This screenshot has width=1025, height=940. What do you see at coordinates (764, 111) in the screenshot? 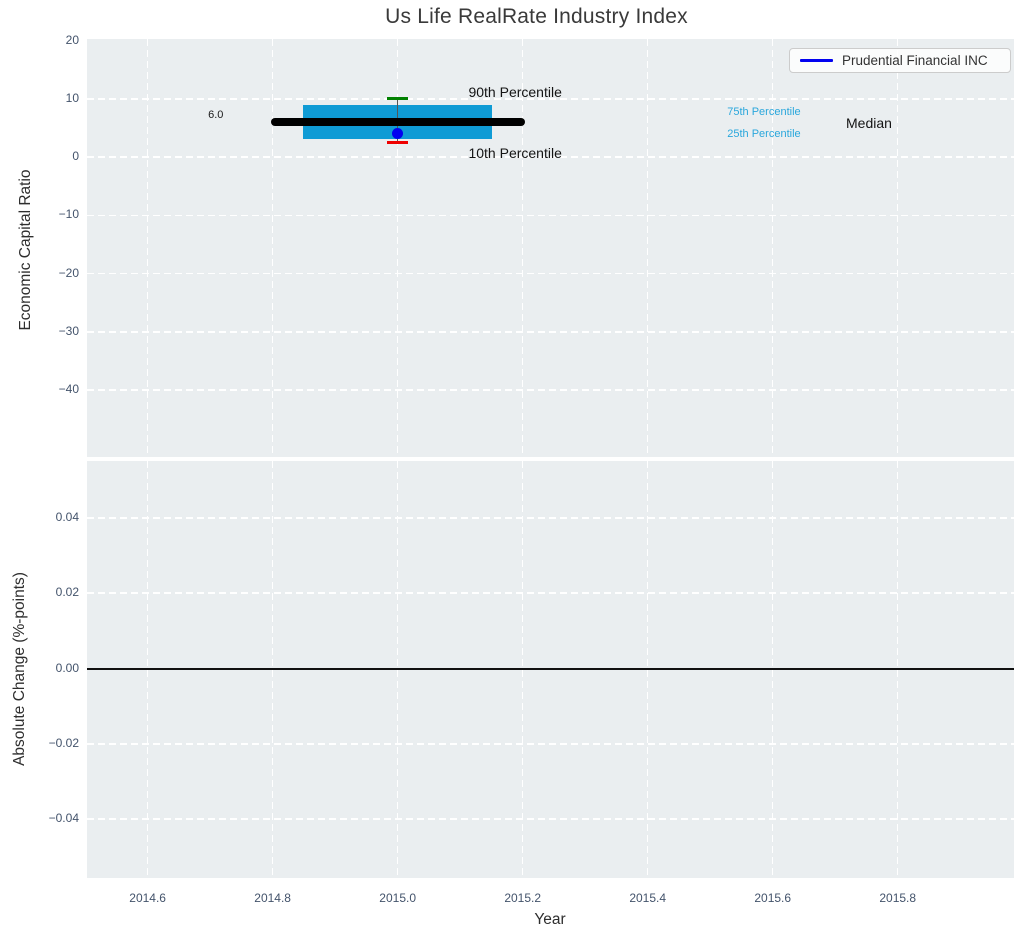
I see `annotation: 75th Percentile` at bounding box center [764, 111].